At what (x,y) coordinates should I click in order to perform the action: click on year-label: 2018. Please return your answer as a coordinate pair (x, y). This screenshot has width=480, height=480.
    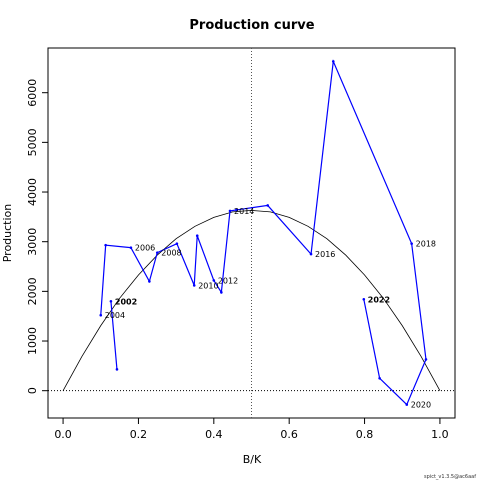
    Looking at the image, I should click on (426, 244).